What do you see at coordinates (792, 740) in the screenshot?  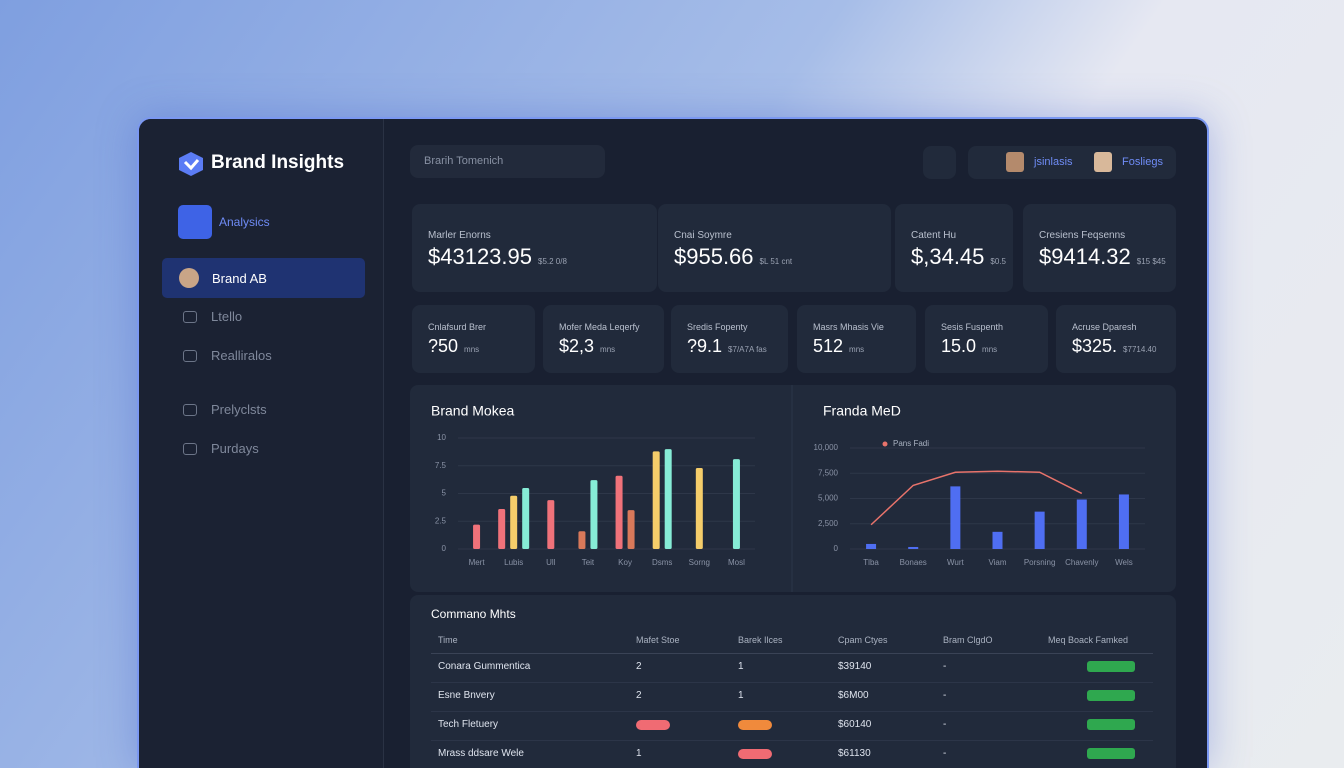 I see `row-rule` at bounding box center [792, 740].